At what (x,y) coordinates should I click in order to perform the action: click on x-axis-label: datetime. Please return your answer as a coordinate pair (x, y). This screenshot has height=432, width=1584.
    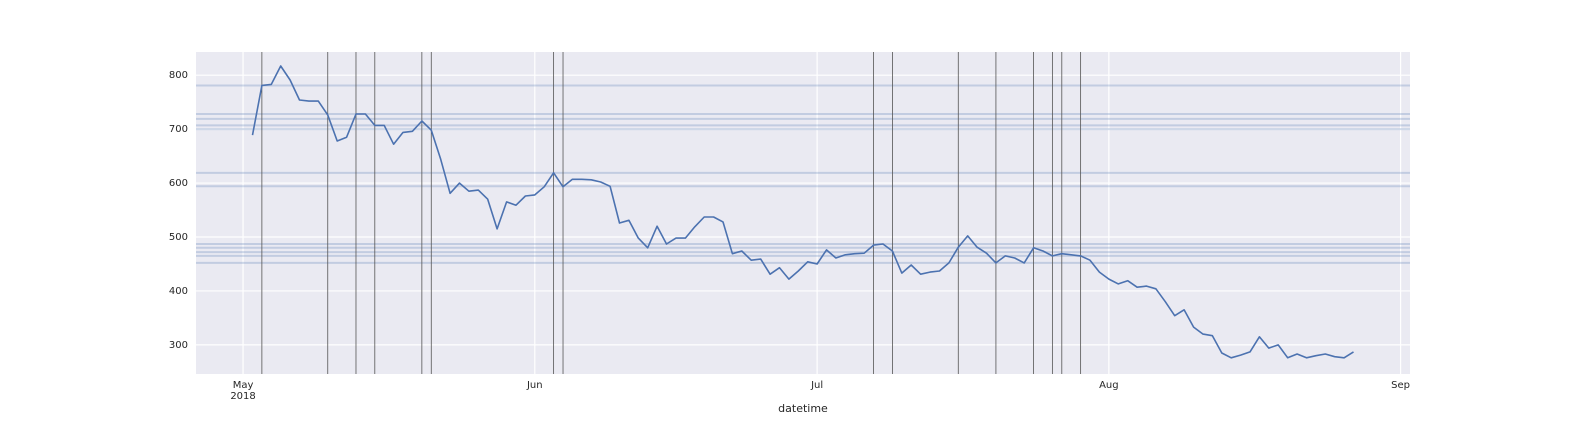
    Looking at the image, I should click on (803, 408).